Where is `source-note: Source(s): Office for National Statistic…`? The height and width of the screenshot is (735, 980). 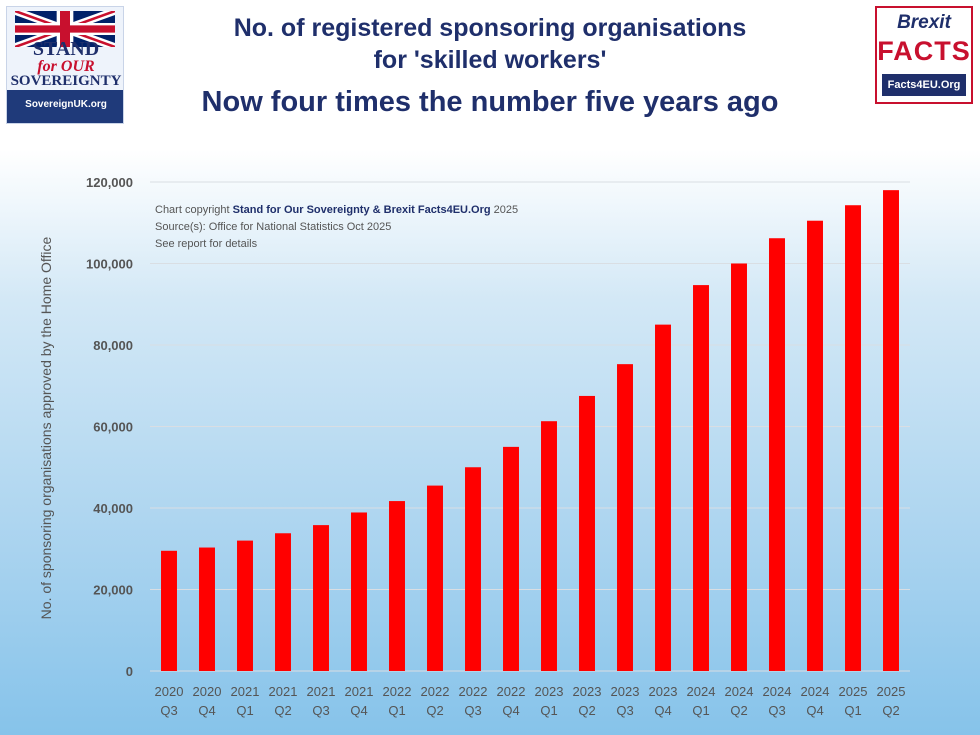
source-note: Source(s): Office for National Statistic… is located at coordinates (273, 227).